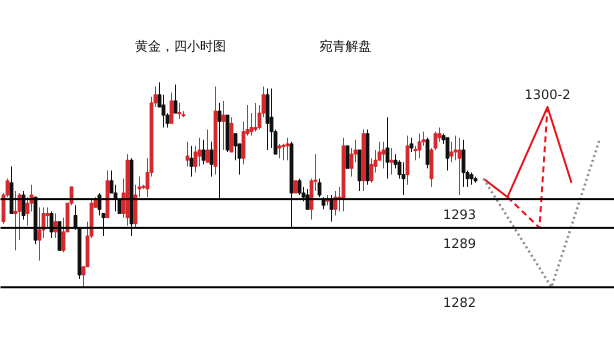 This screenshot has height=342, width=614. I want to click on chart-subtitle: 宛青解盘, so click(346, 46).